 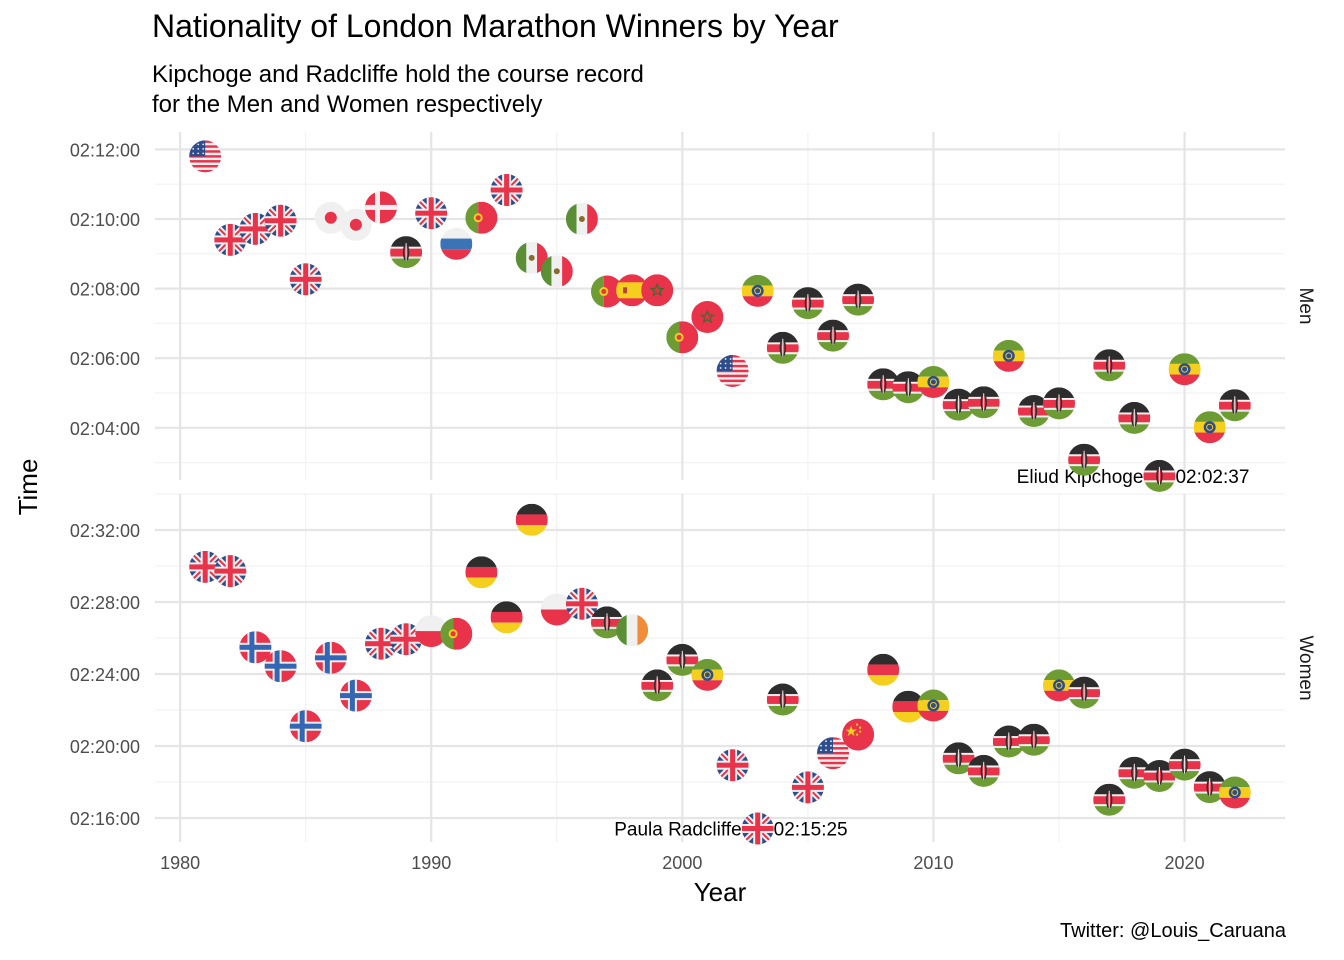 I want to click on x-tick-label: 2020, so click(x=1185, y=863).